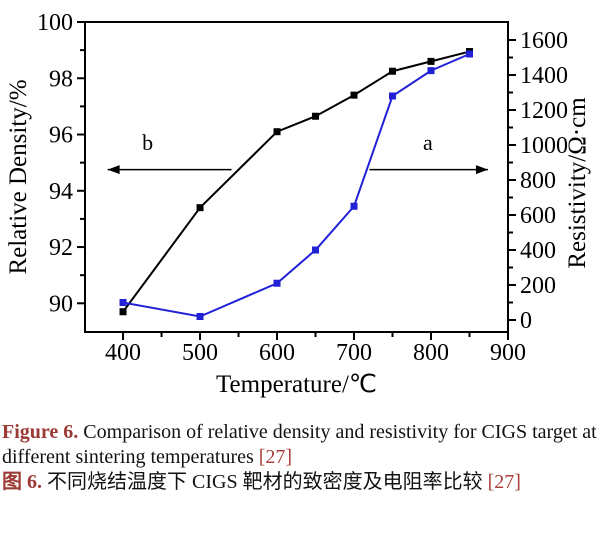  What do you see at coordinates (123, 353) in the screenshot?
I see `x-tick-label: 400` at bounding box center [123, 353].